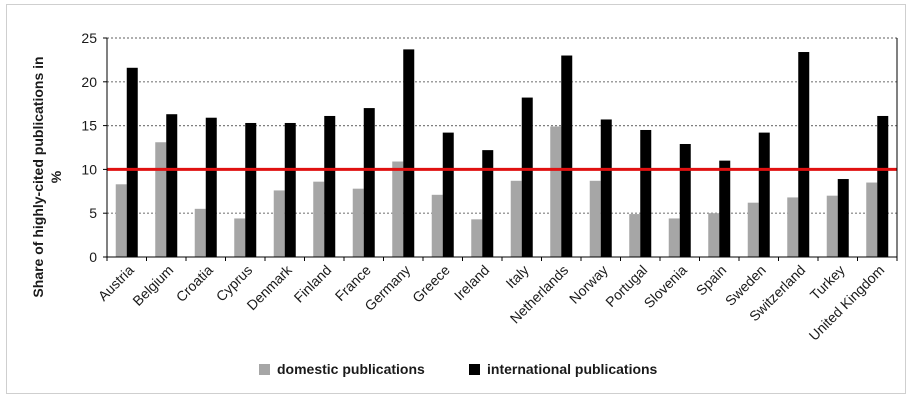  What do you see at coordinates (872, 219) in the screenshot?
I see `bar-domestic-united-kingdom` at bounding box center [872, 219].